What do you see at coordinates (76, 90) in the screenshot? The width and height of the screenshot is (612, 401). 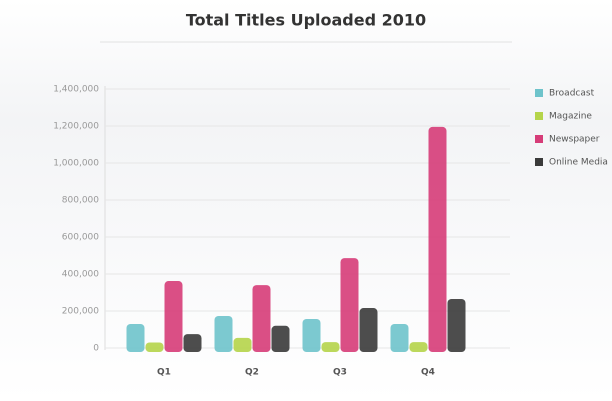 I see `y-tick-label: 1,400,000` at bounding box center [76, 90].